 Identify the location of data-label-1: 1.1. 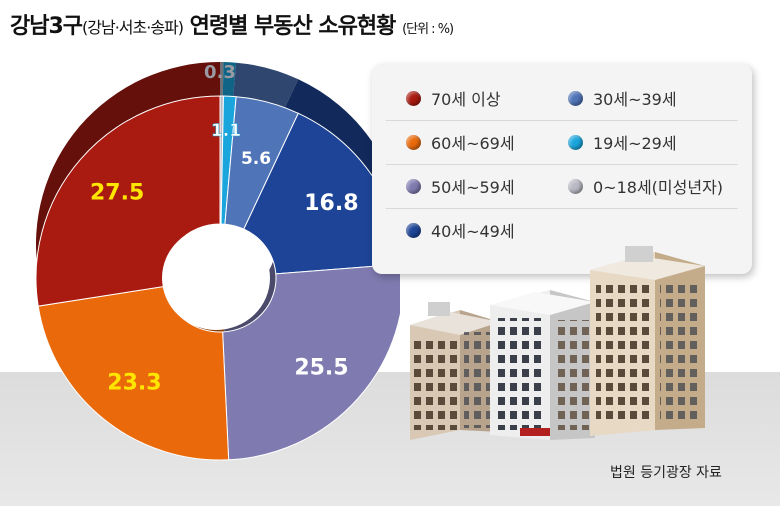
(226, 131).